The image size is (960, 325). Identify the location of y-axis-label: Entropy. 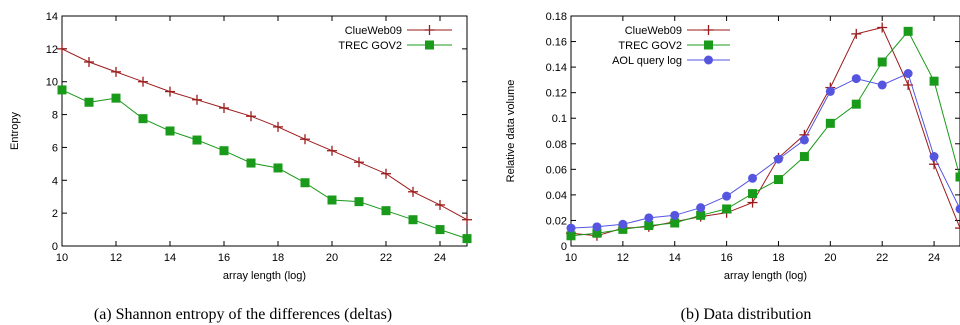
(15, 131).